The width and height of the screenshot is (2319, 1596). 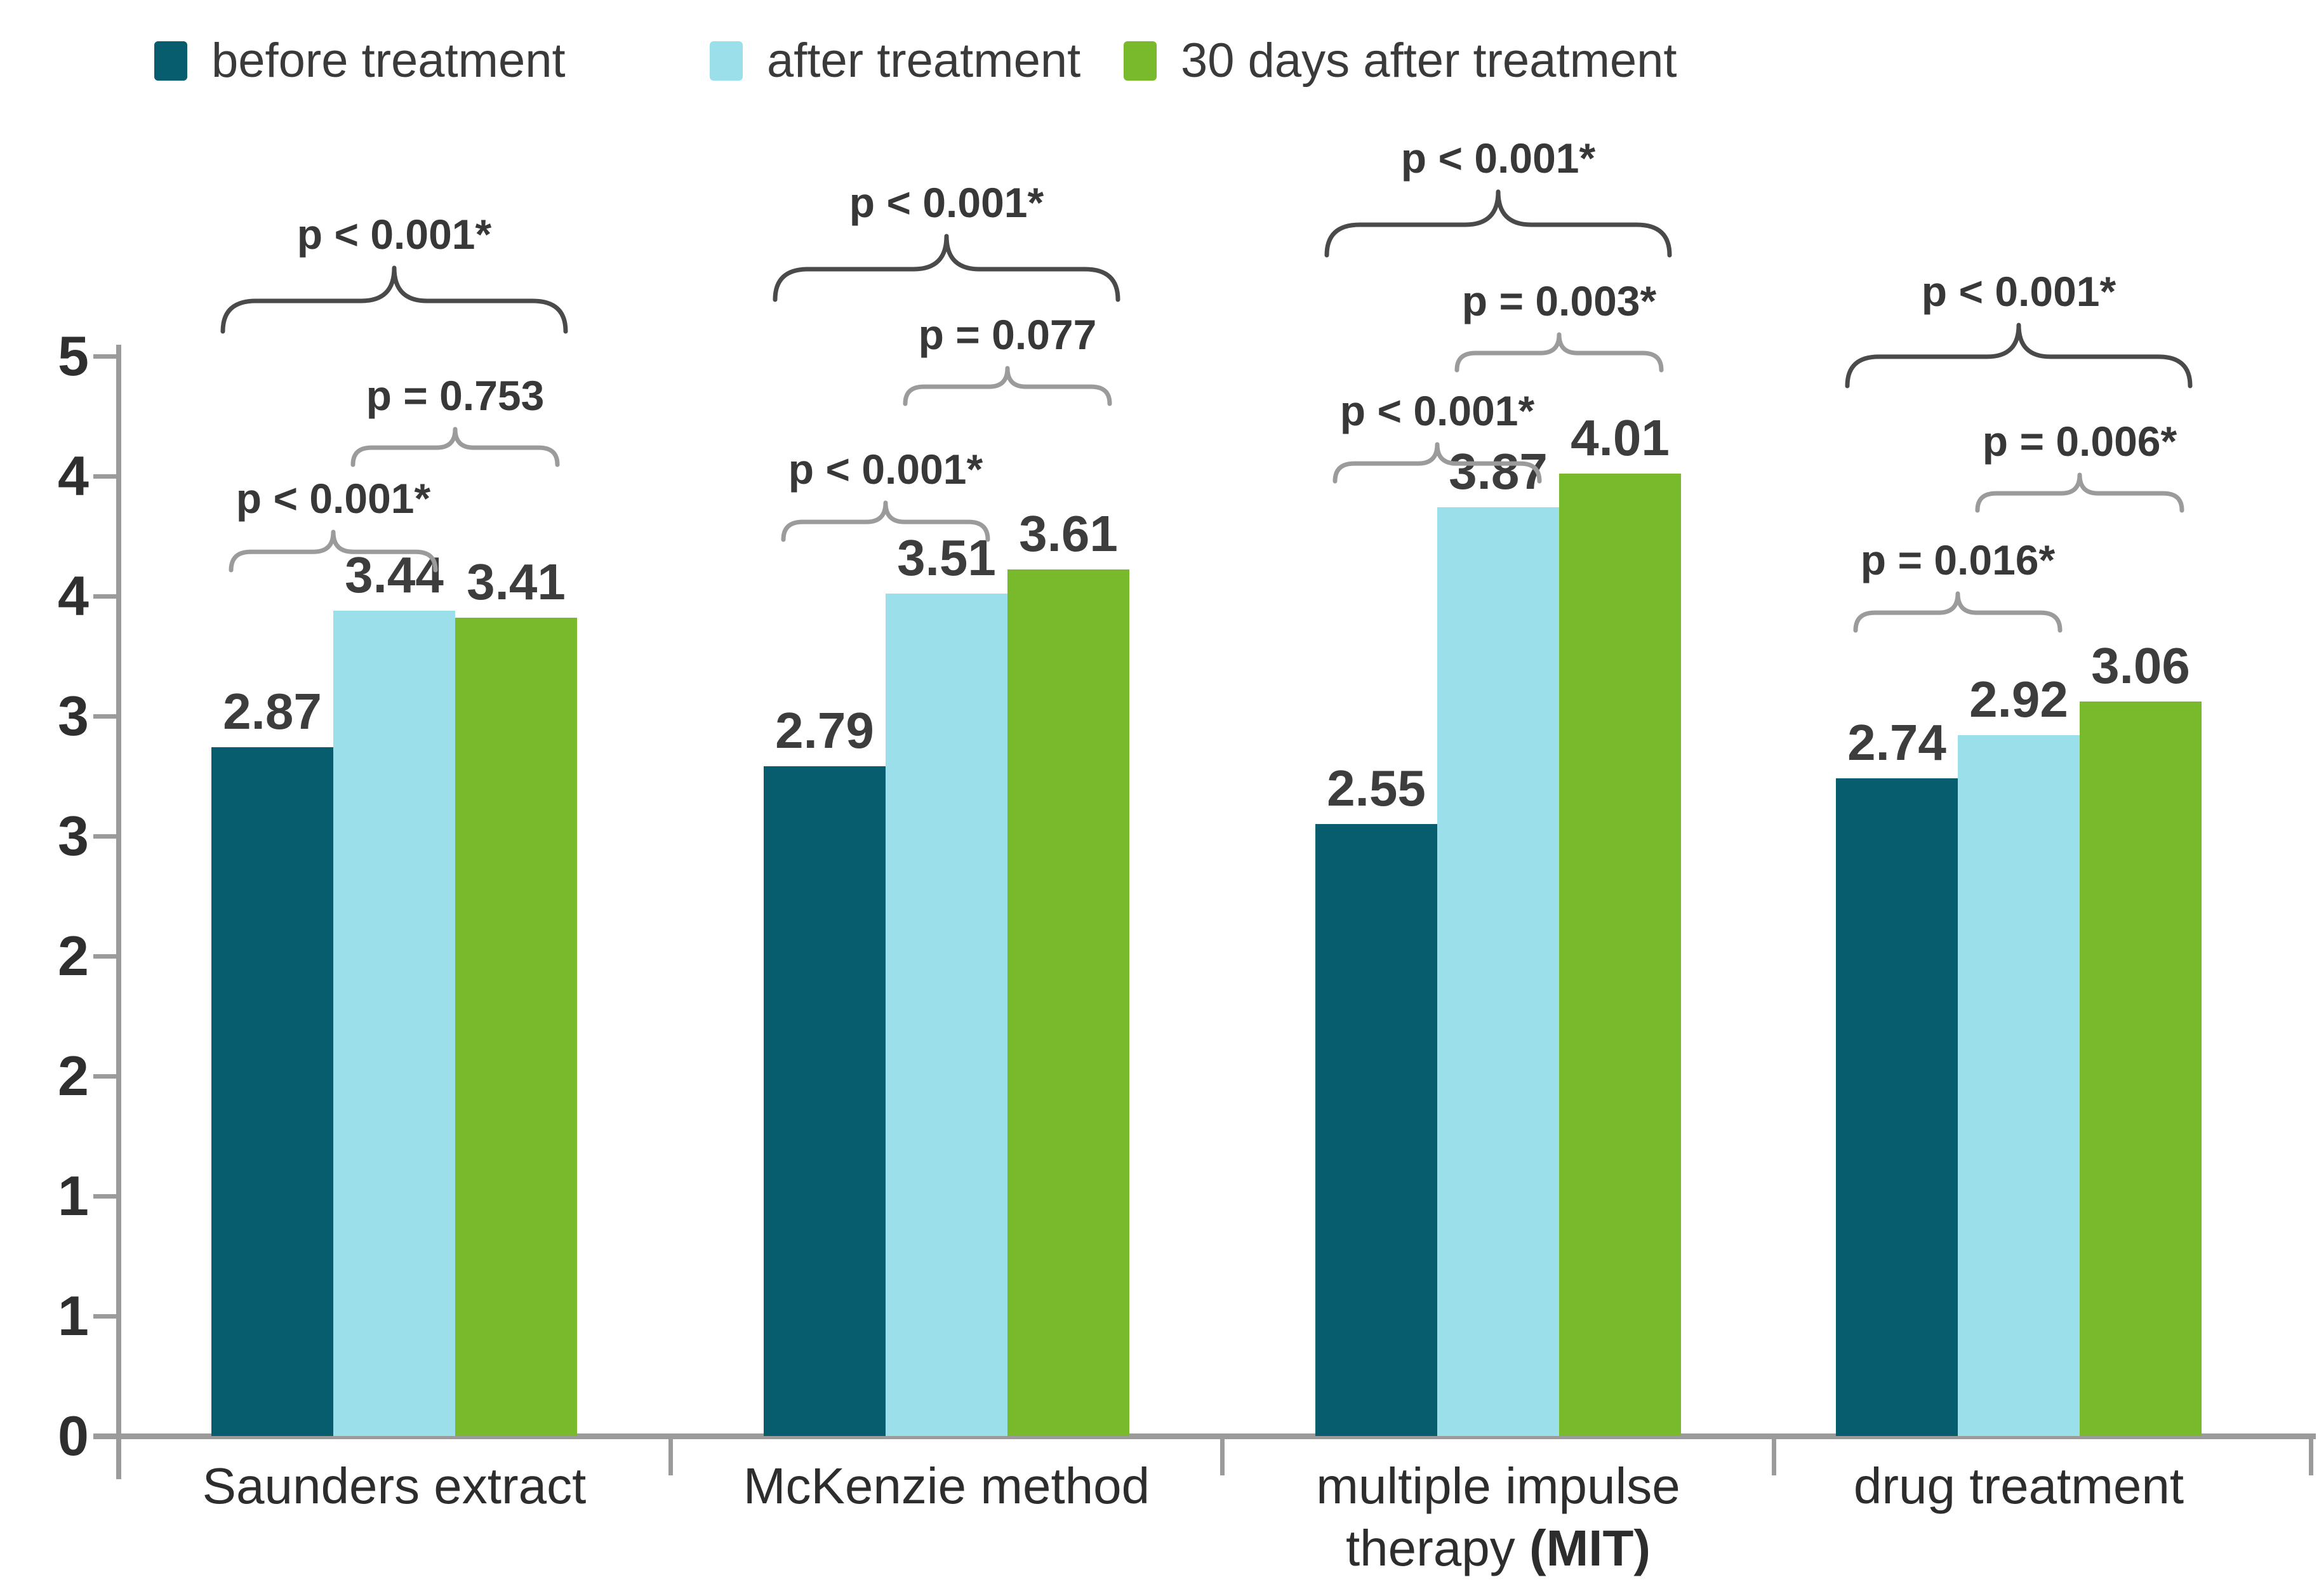 I want to click on category-label-line: multiple impulse, so click(x=1498, y=1486).